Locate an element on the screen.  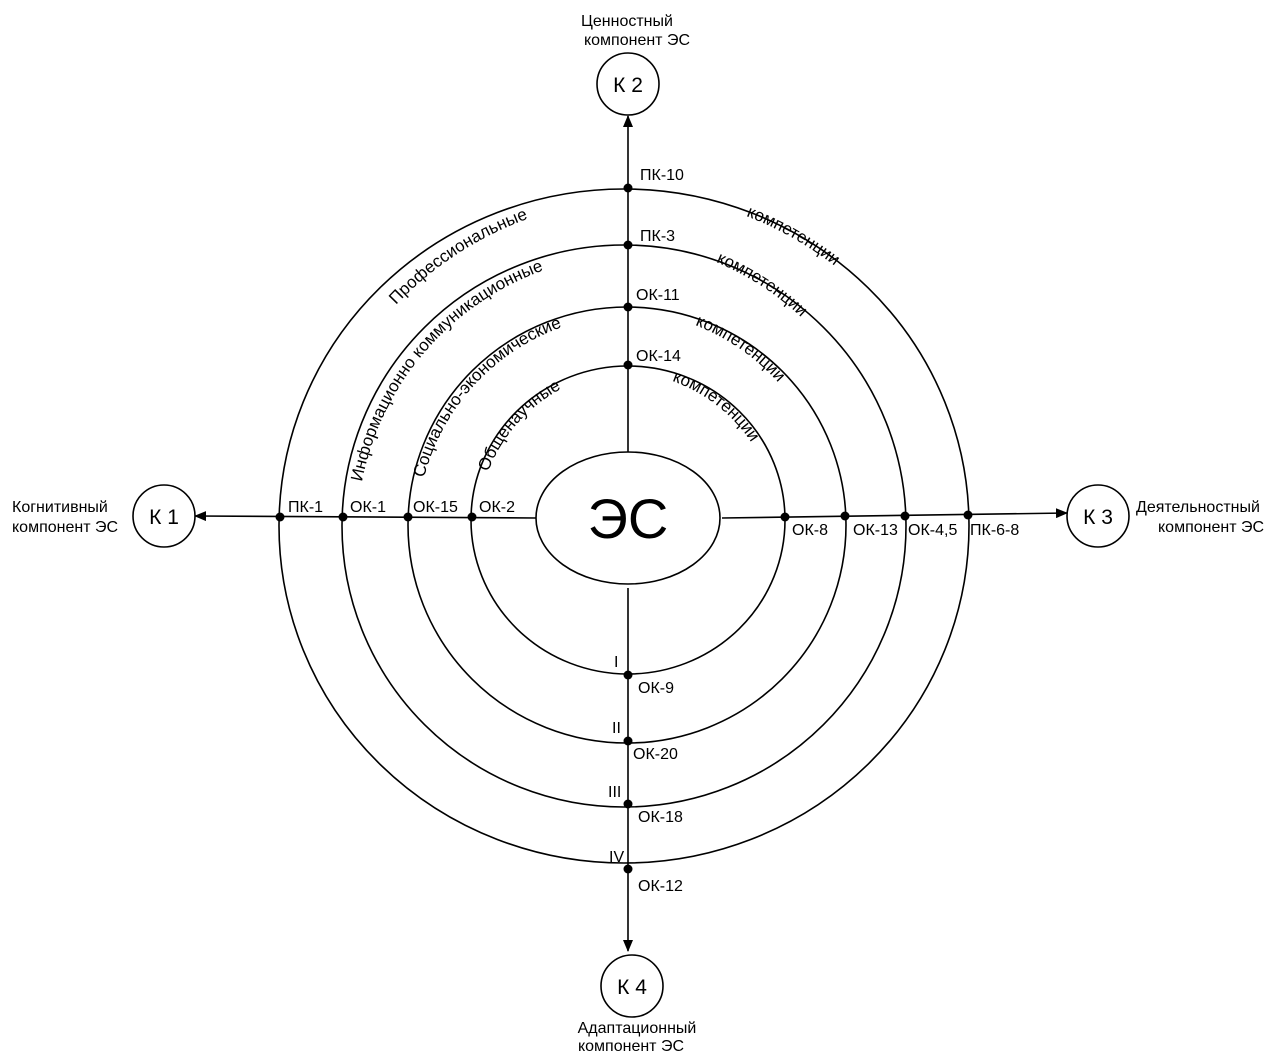
ring-4-suffix: компетенции is located at coordinates (794, 235).